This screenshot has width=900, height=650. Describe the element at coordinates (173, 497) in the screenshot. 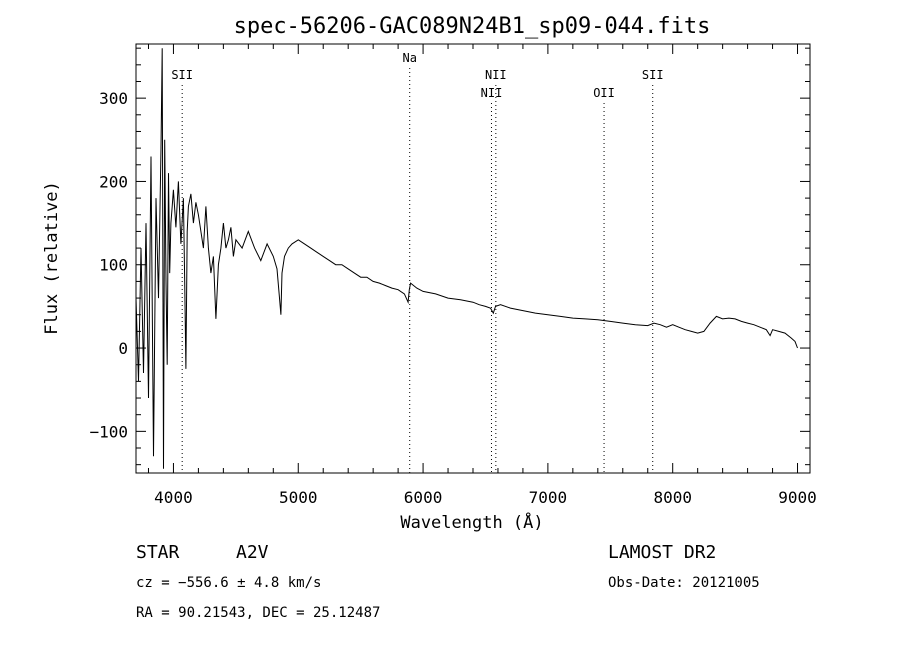

I see `x-tick-label: 4000` at that location.